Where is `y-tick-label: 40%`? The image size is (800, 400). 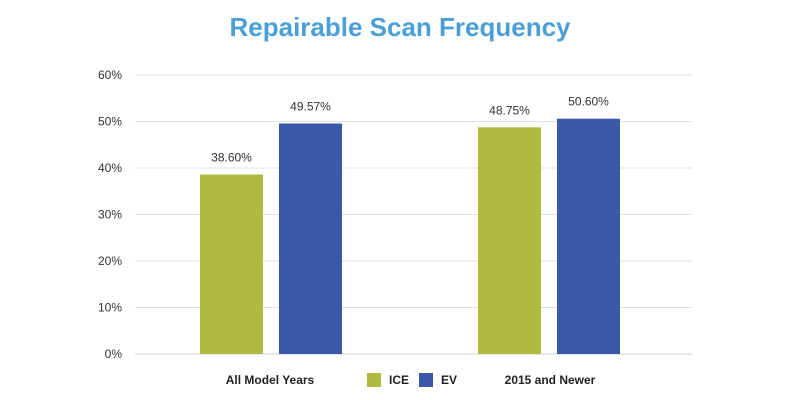
y-tick-label: 40% is located at coordinates (110, 168).